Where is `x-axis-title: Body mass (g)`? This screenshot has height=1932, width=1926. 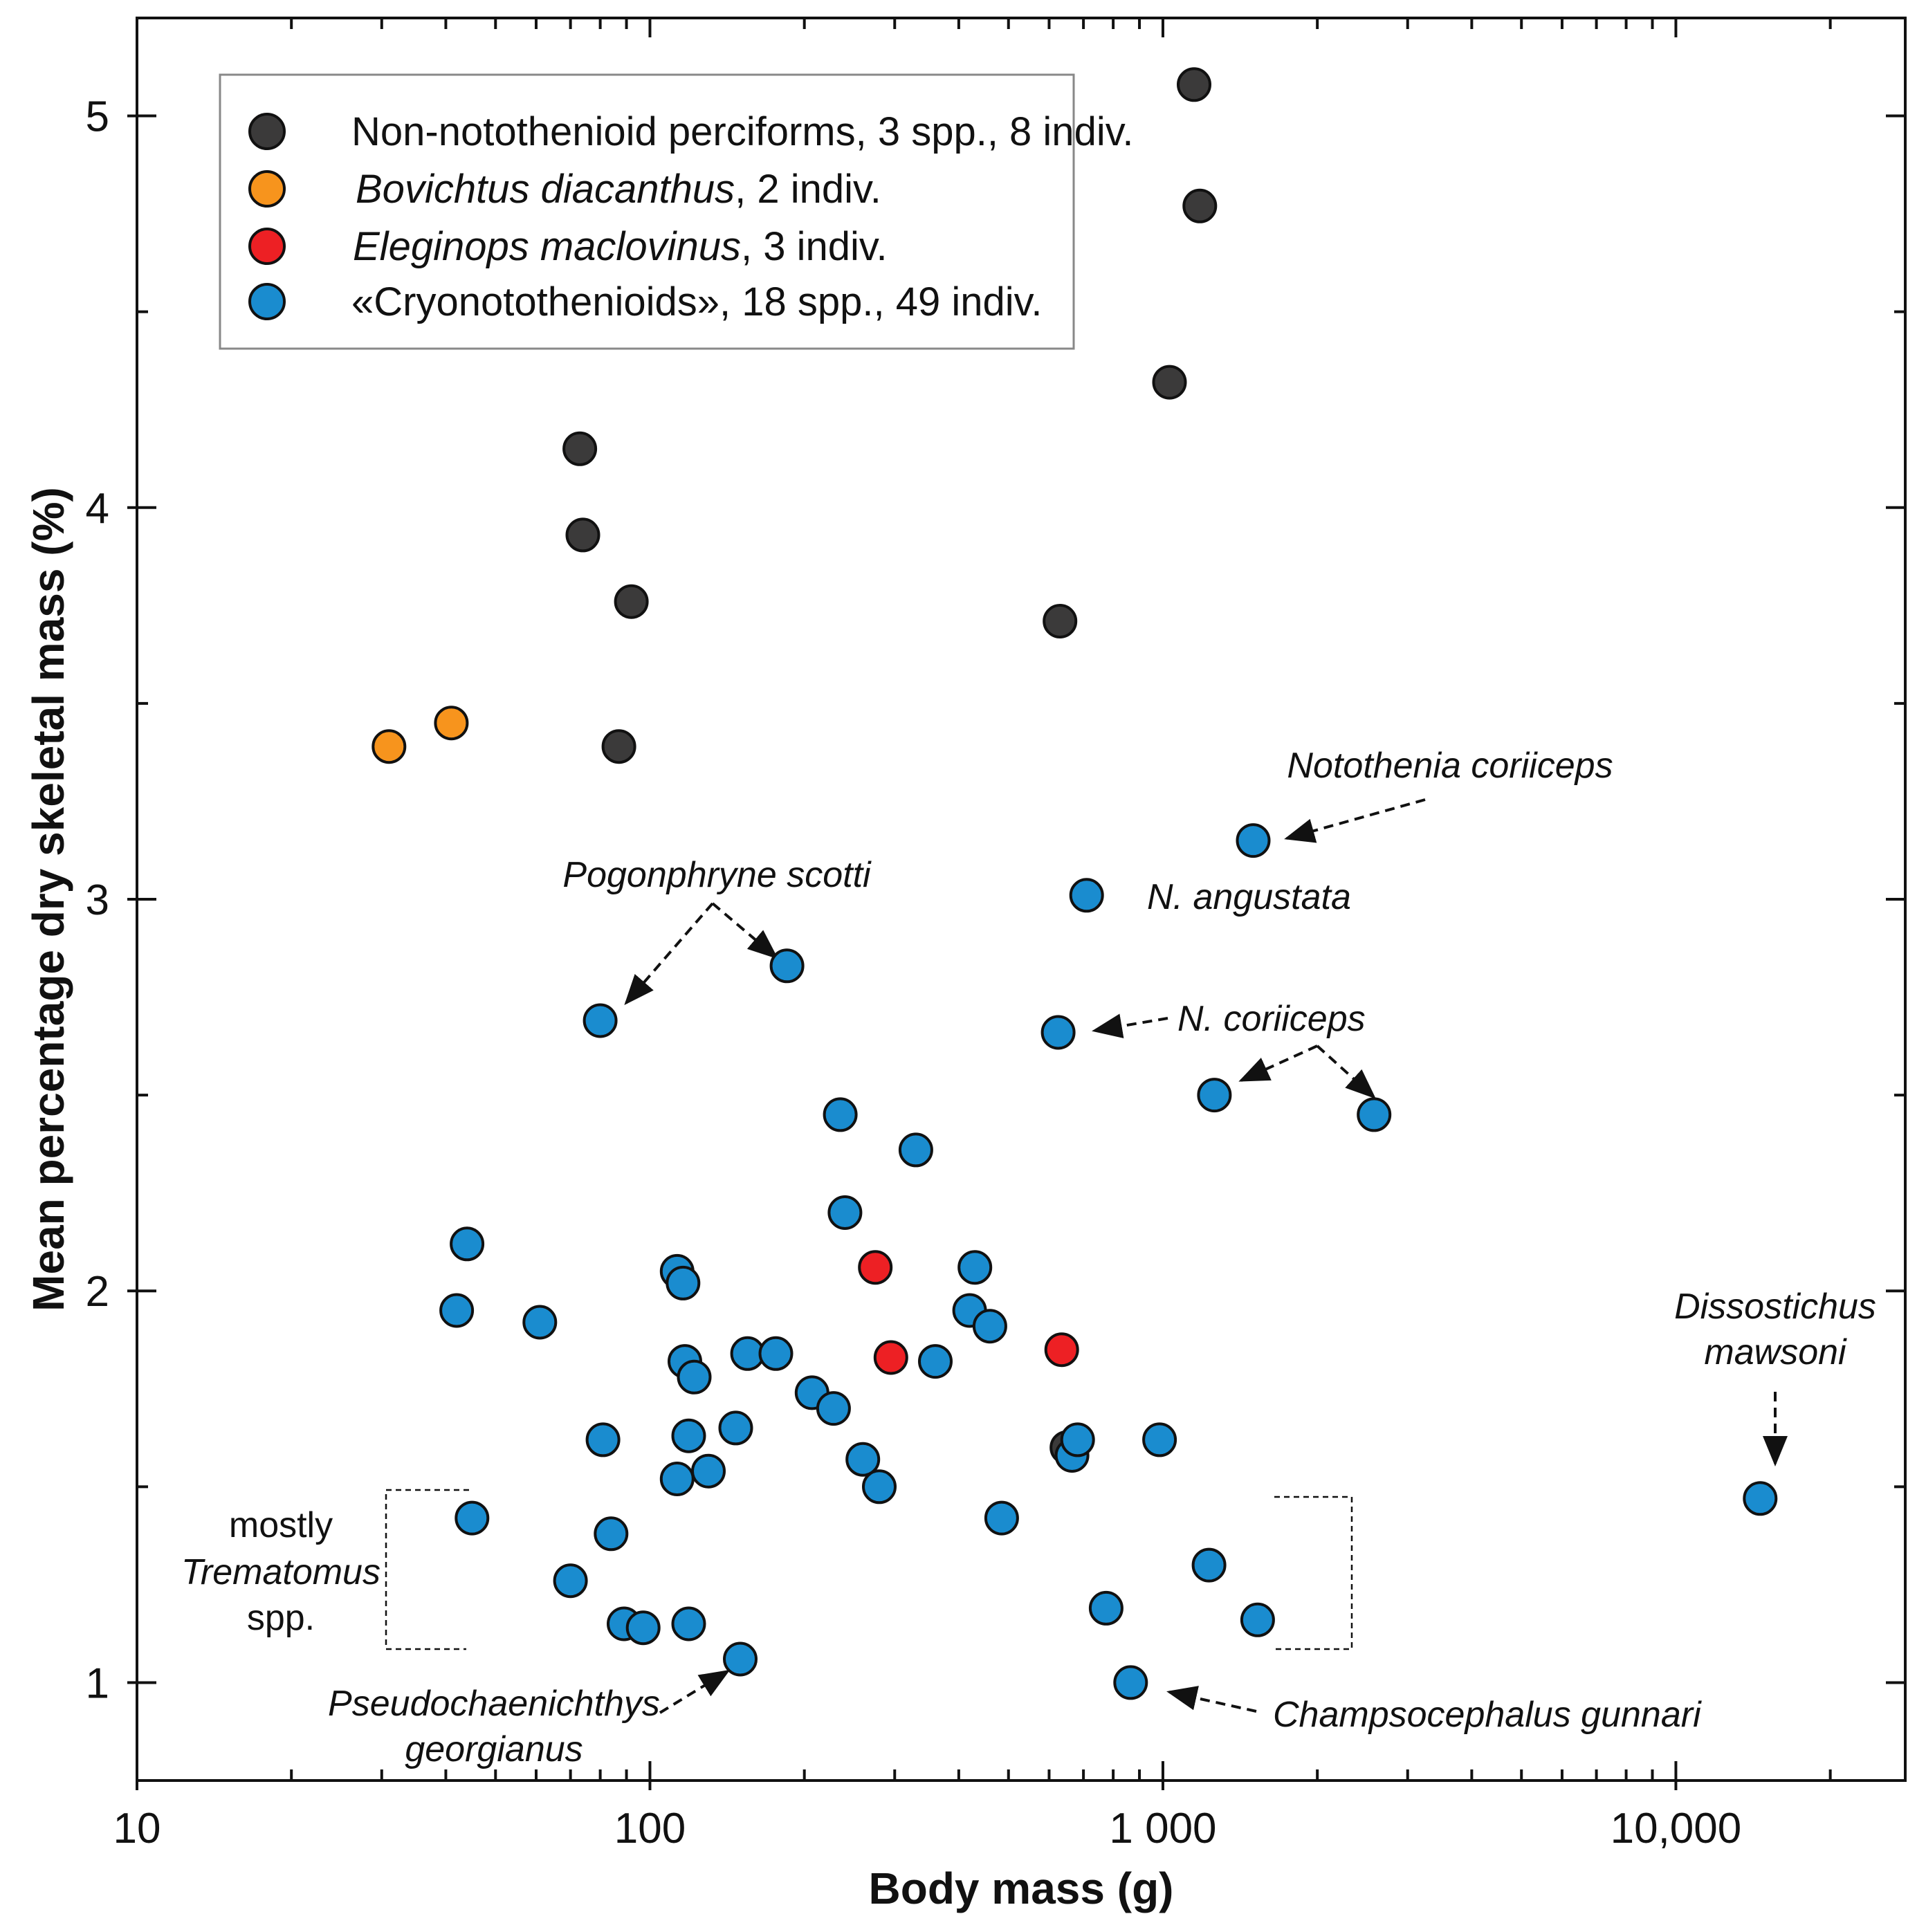
x-axis-title: Body mass (g) is located at coordinates (1021, 1888).